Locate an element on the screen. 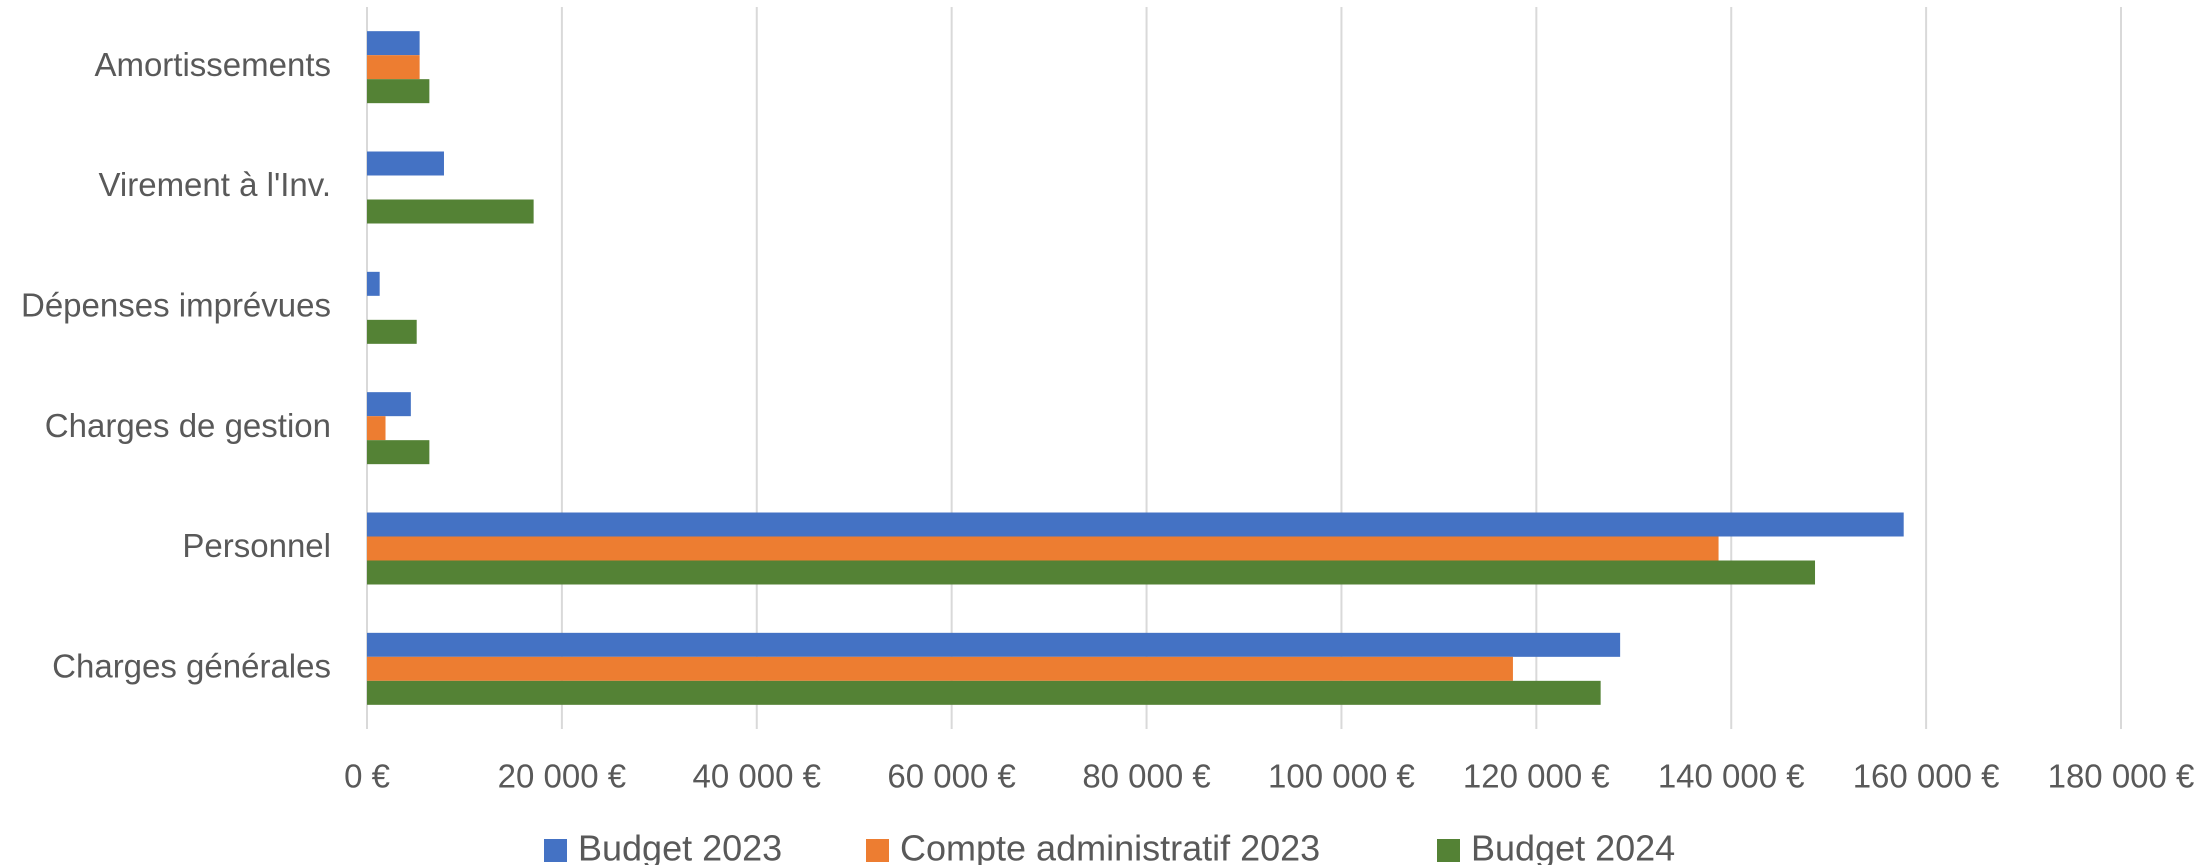 Image resolution: width=2206 pixels, height=865 pixels. x-tick-label: 20 000 € is located at coordinates (562, 776).